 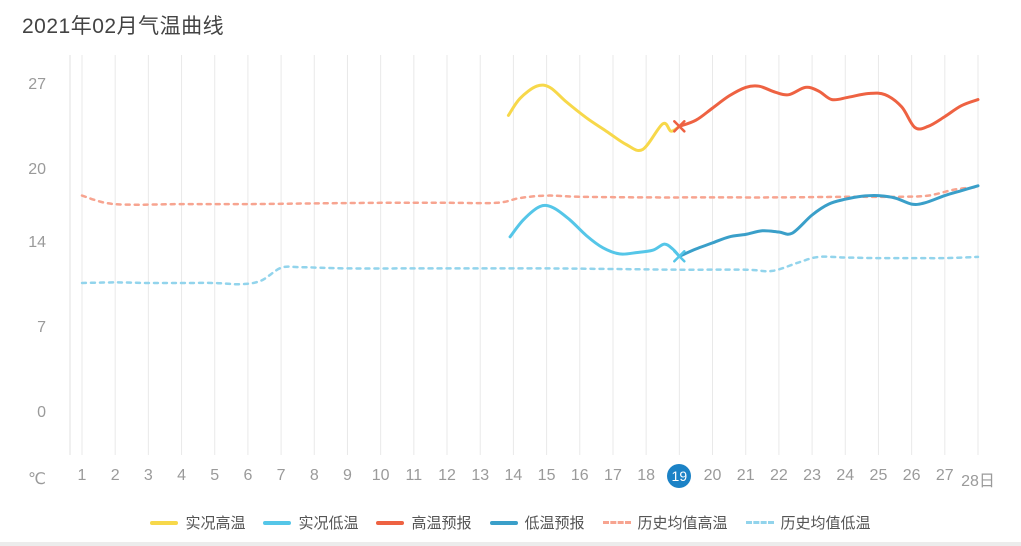 What do you see at coordinates (123, 26) in the screenshot?
I see `chart-title: 2021年02月气温曲线` at bounding box center [123, 26].